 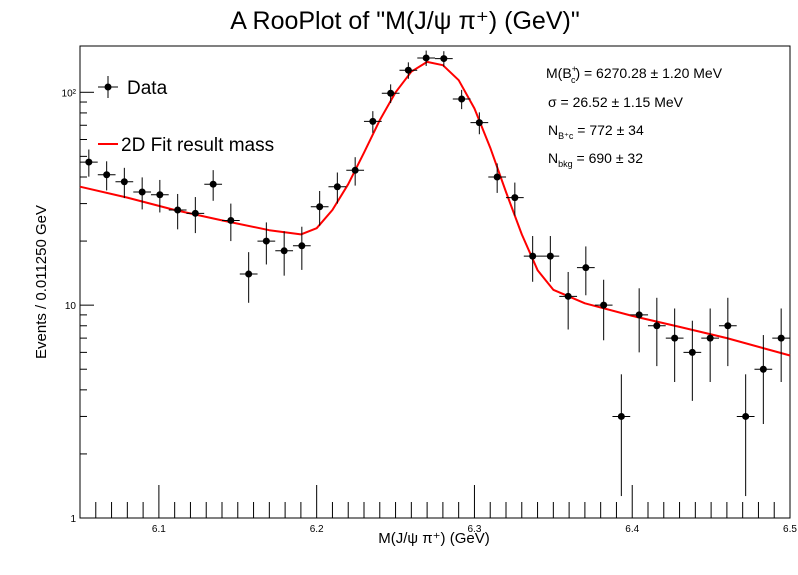 I want to click on x-tick-label: 6.3, so click(x=474, y=529).